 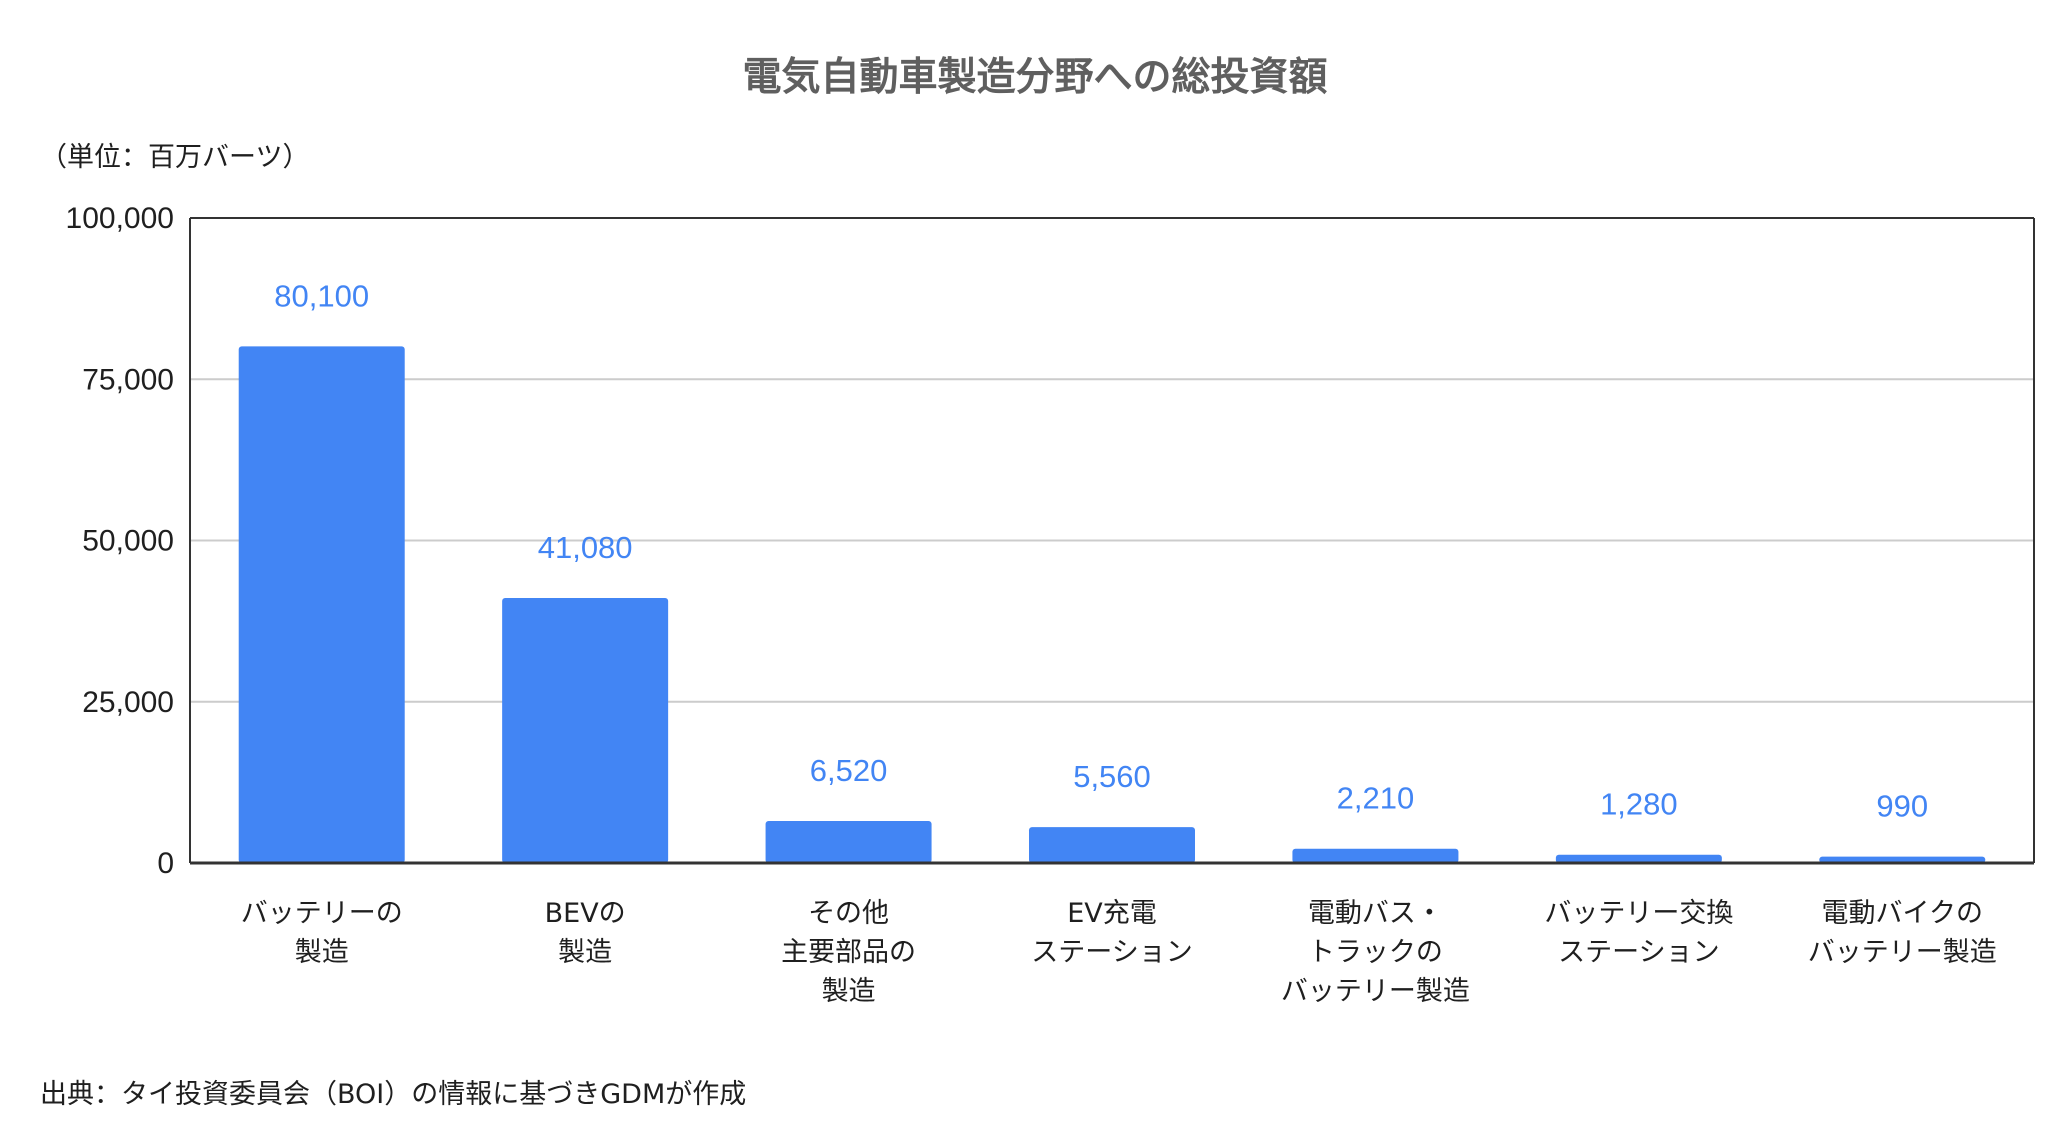 I want to click on x-category-label: バッテリーの製造, so click(x=322, y=933).